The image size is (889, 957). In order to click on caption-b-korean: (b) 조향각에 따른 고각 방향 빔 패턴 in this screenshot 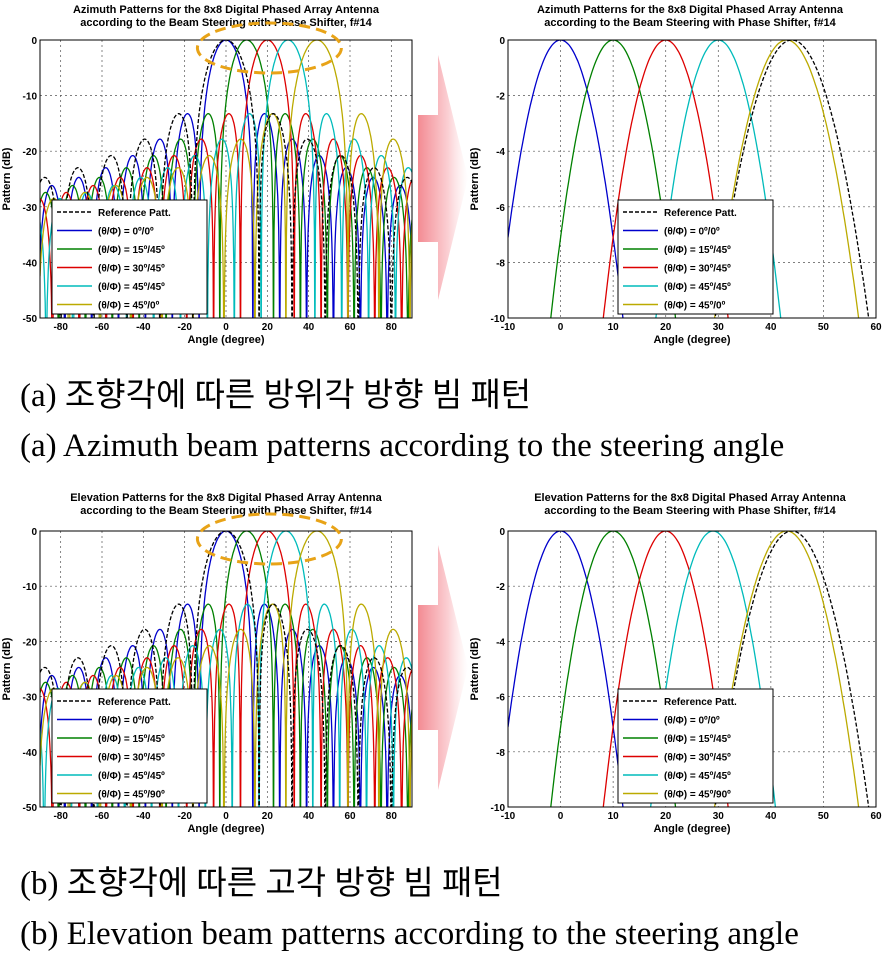, I will do `click(261, 884)`.